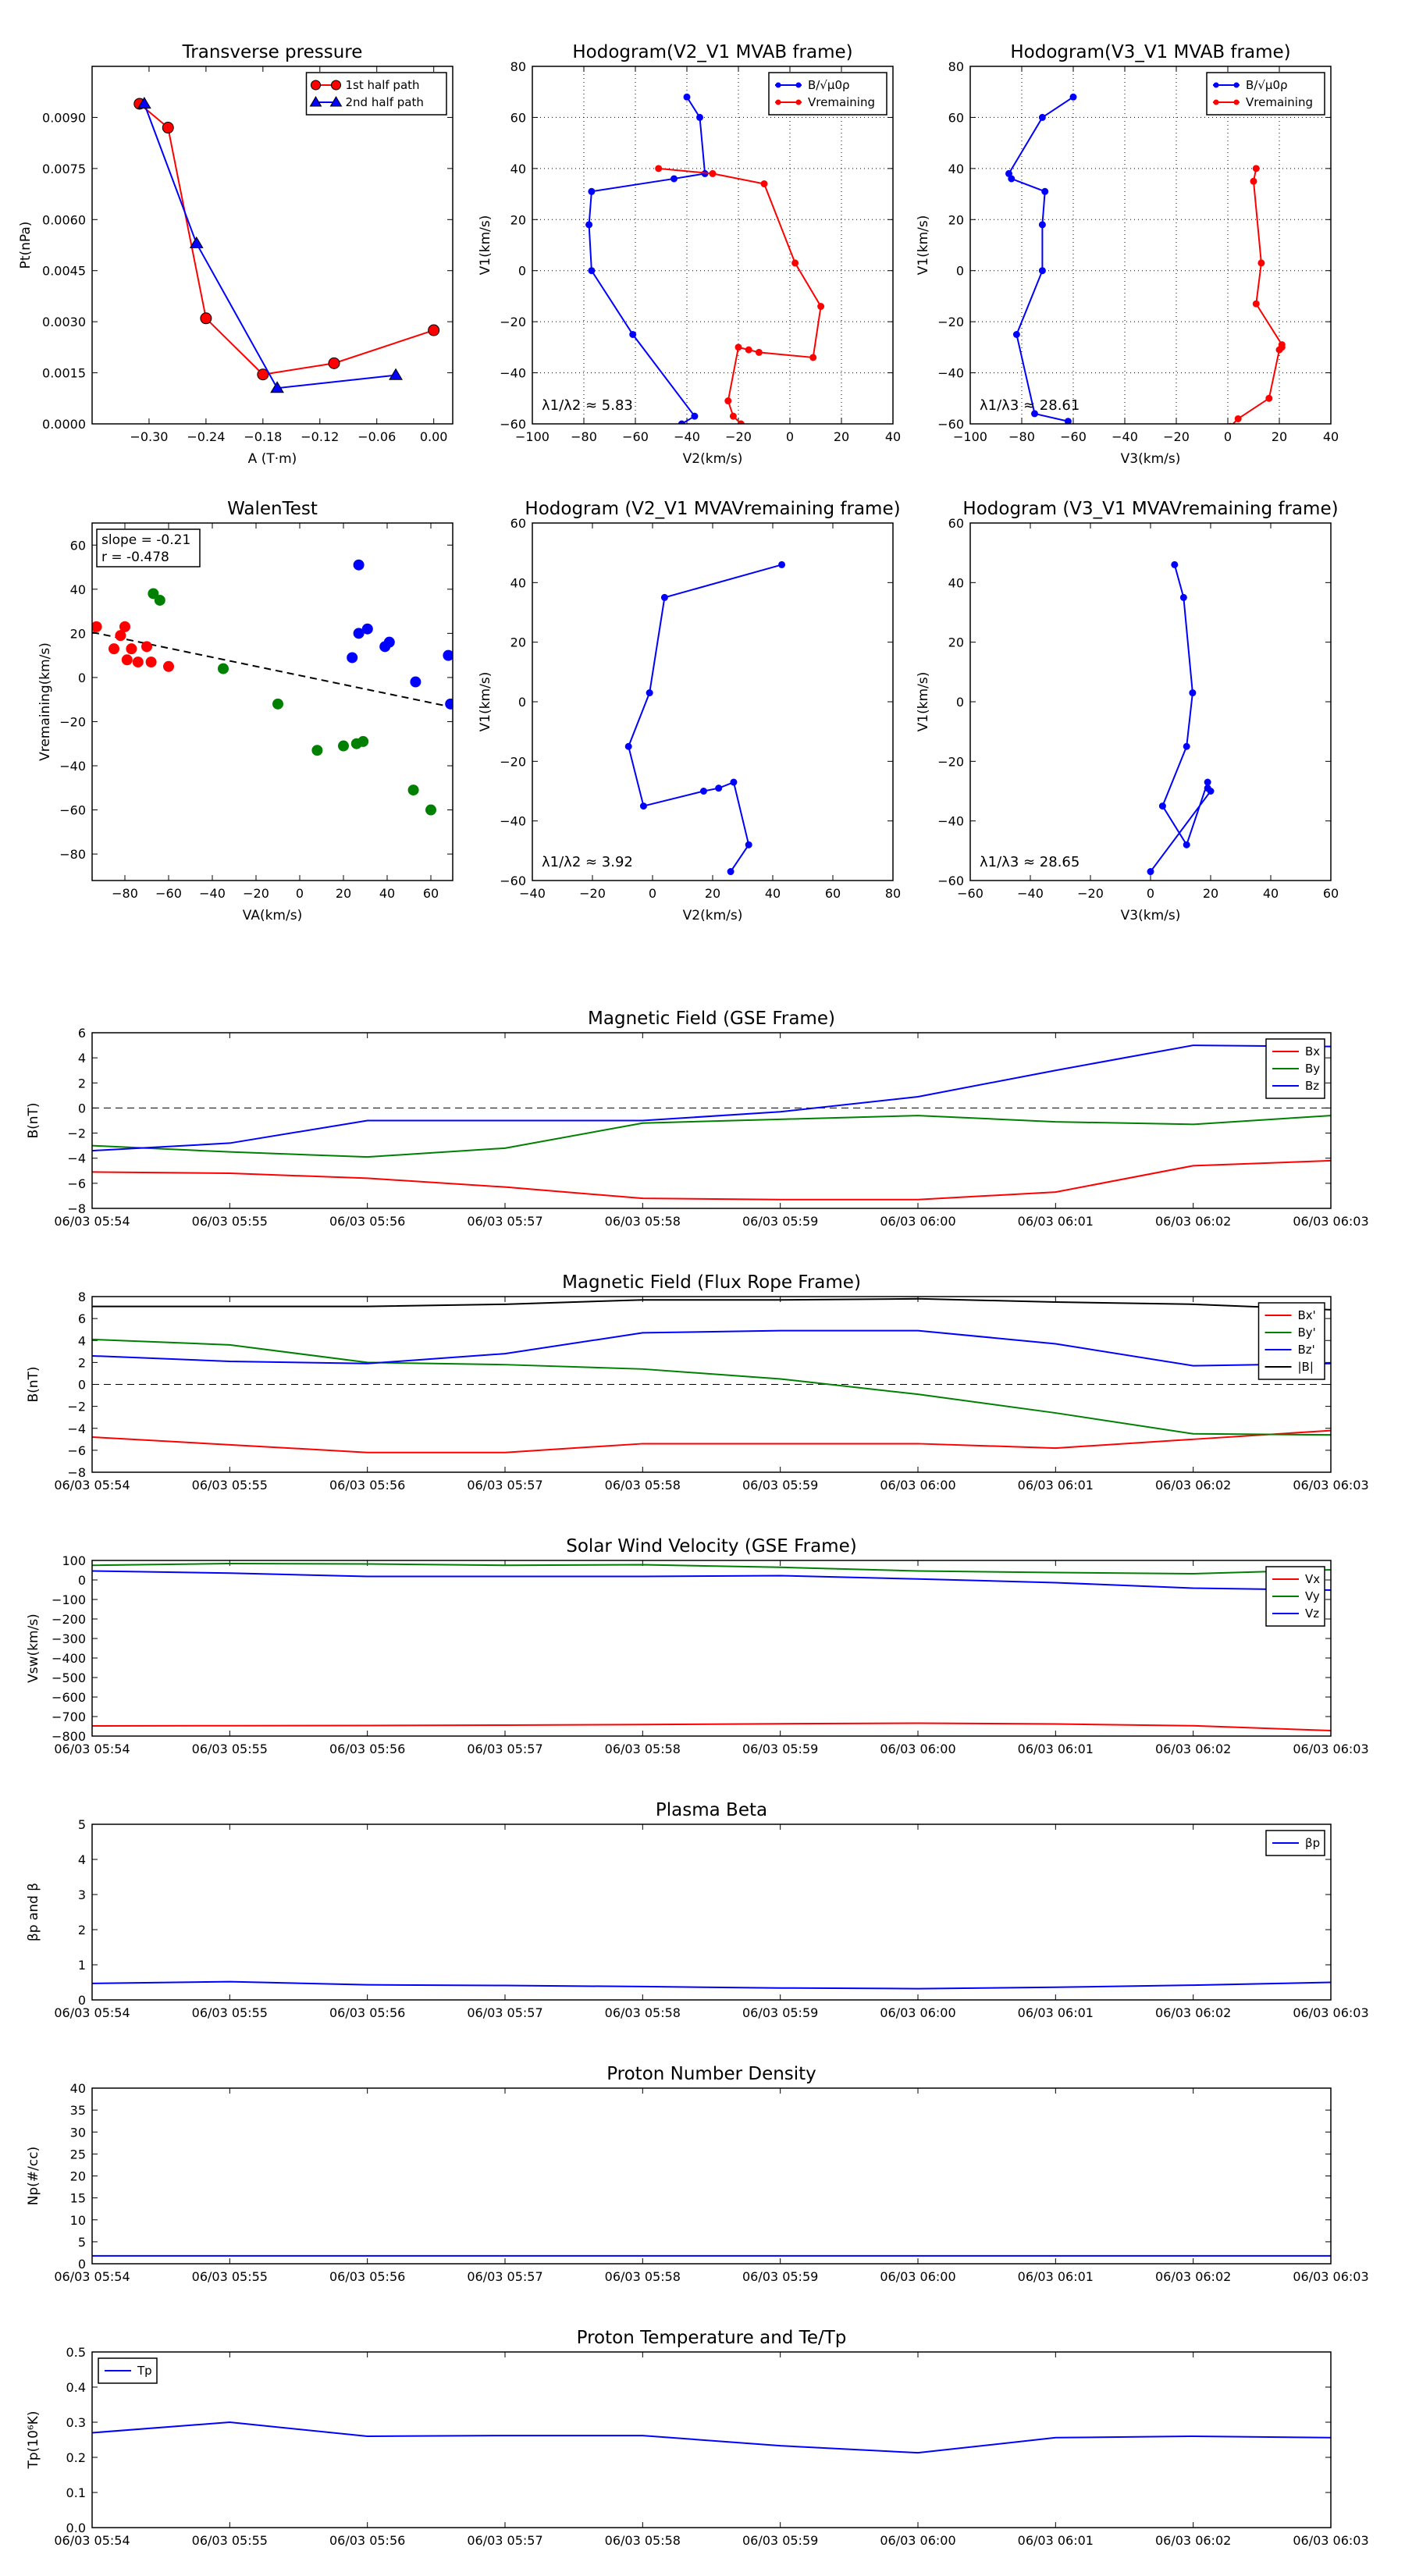  Describe the element at coordinates (431, 893) in the screenshot. I see `x-tick-label: 60` at that location.